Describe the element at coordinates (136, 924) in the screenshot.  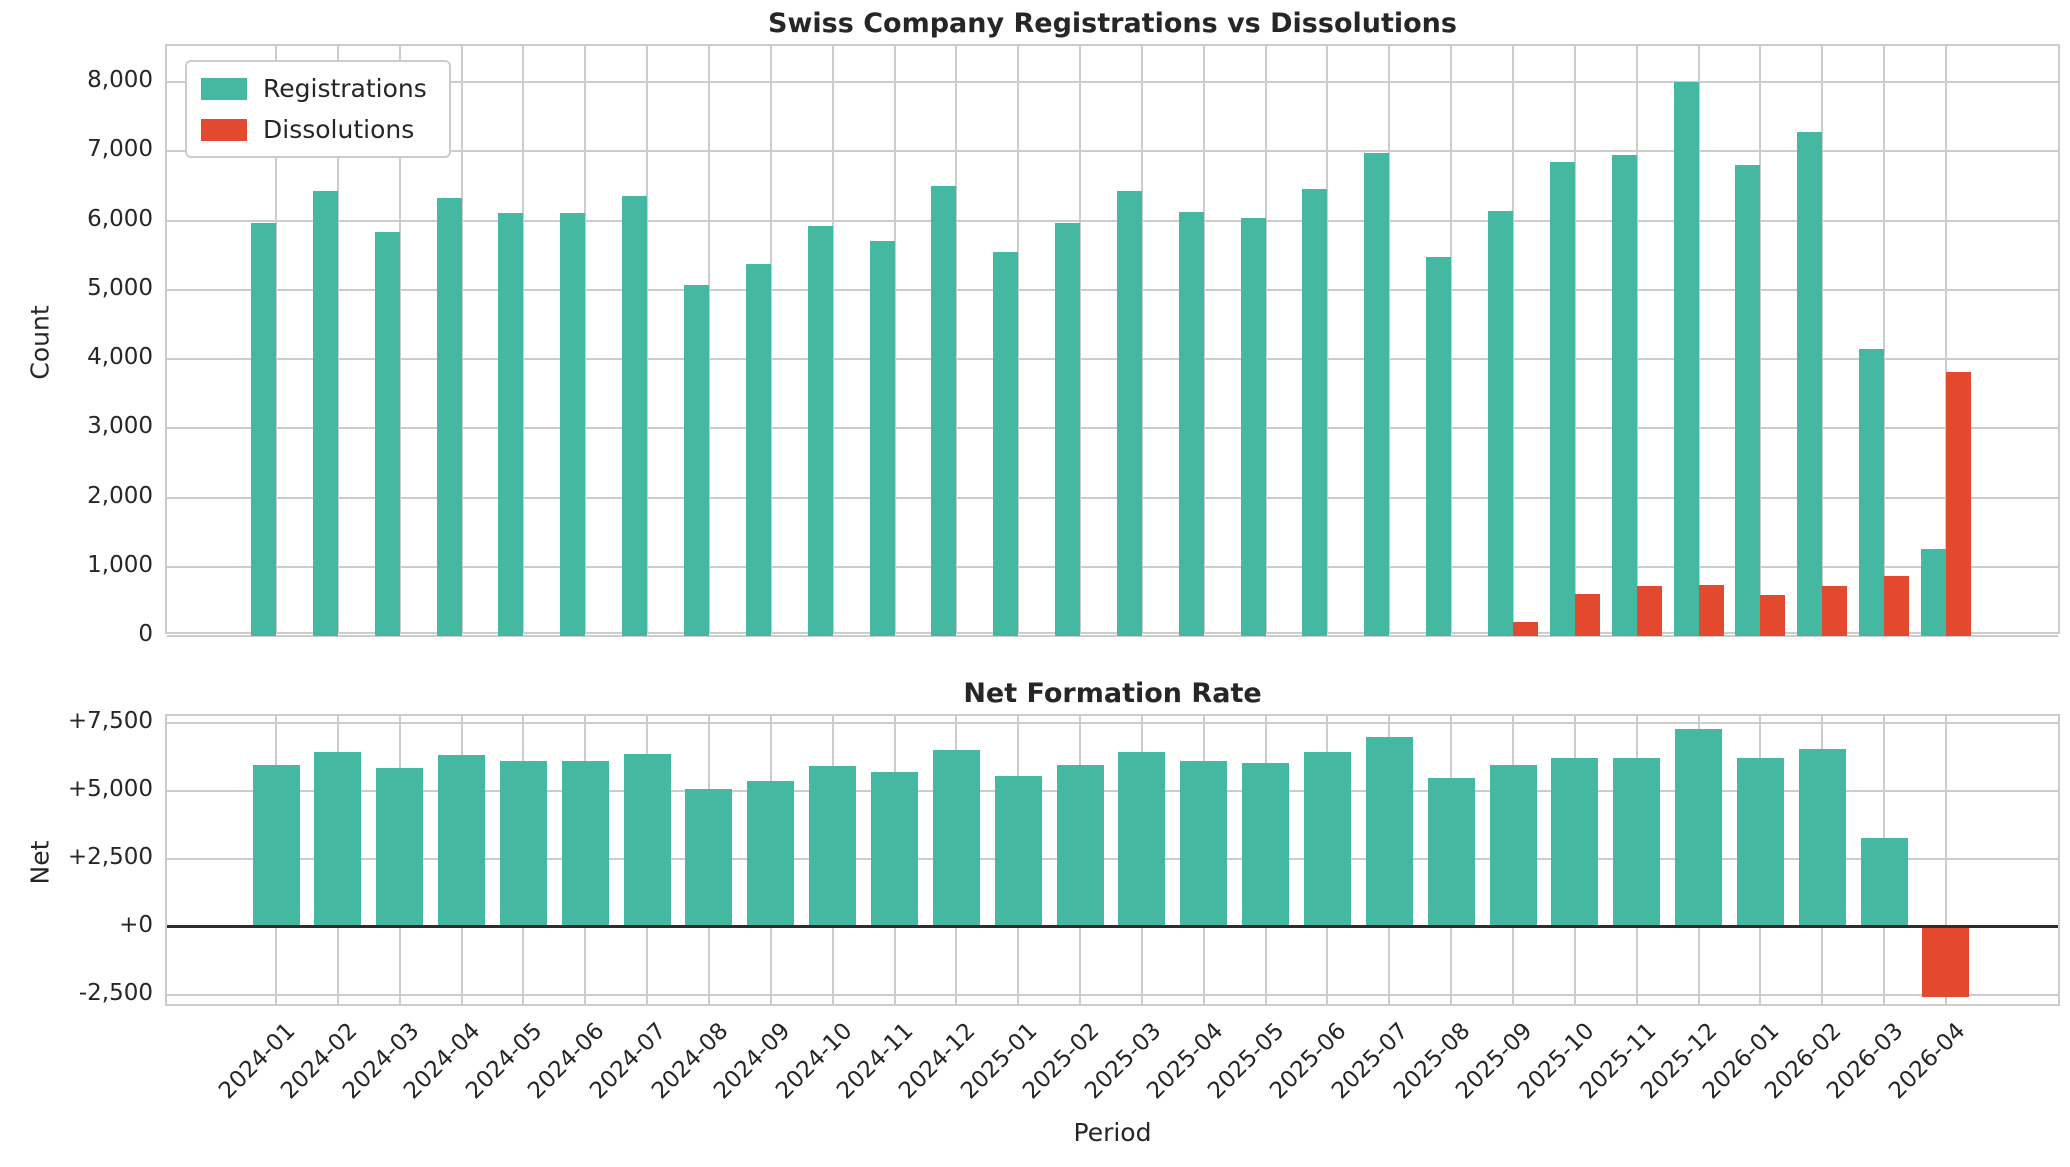
I see `y-tick-label: +0` at that location.